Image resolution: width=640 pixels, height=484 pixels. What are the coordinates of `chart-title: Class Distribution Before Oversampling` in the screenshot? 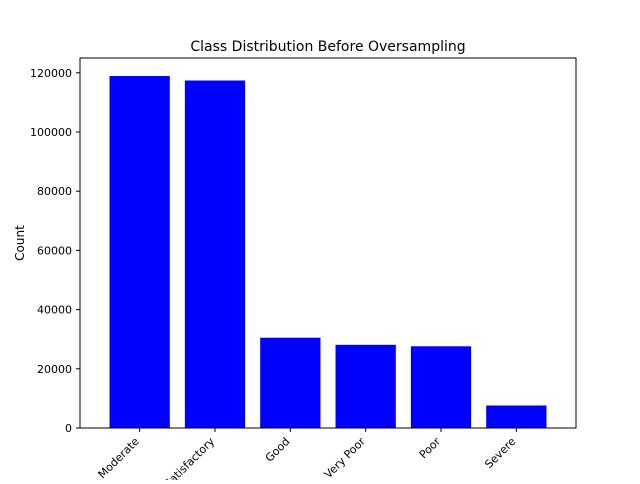 It's located at (327, 47).